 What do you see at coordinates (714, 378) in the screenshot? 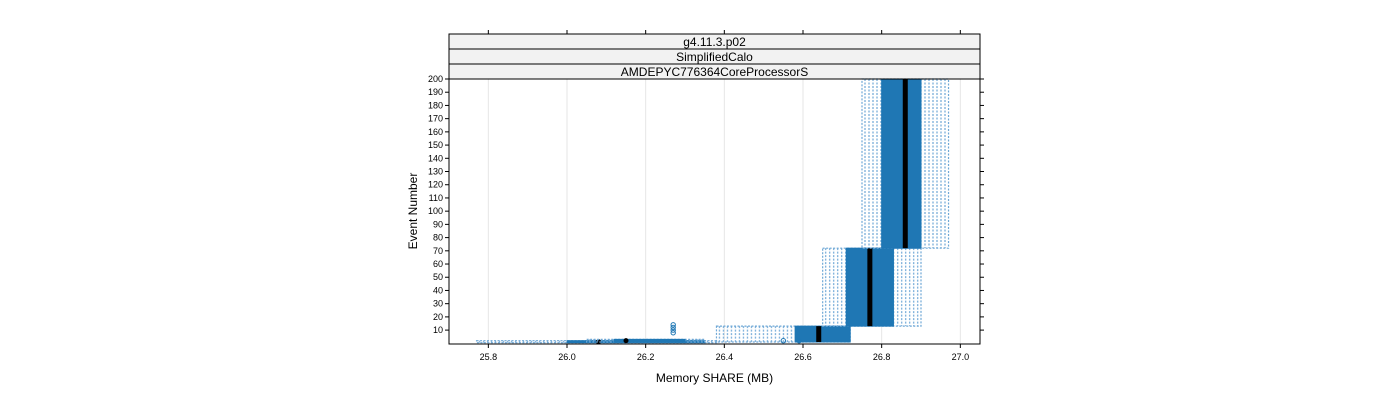
I see `x-axis-title: Memory SHARE (MB)` at bounding box center [714, 378].